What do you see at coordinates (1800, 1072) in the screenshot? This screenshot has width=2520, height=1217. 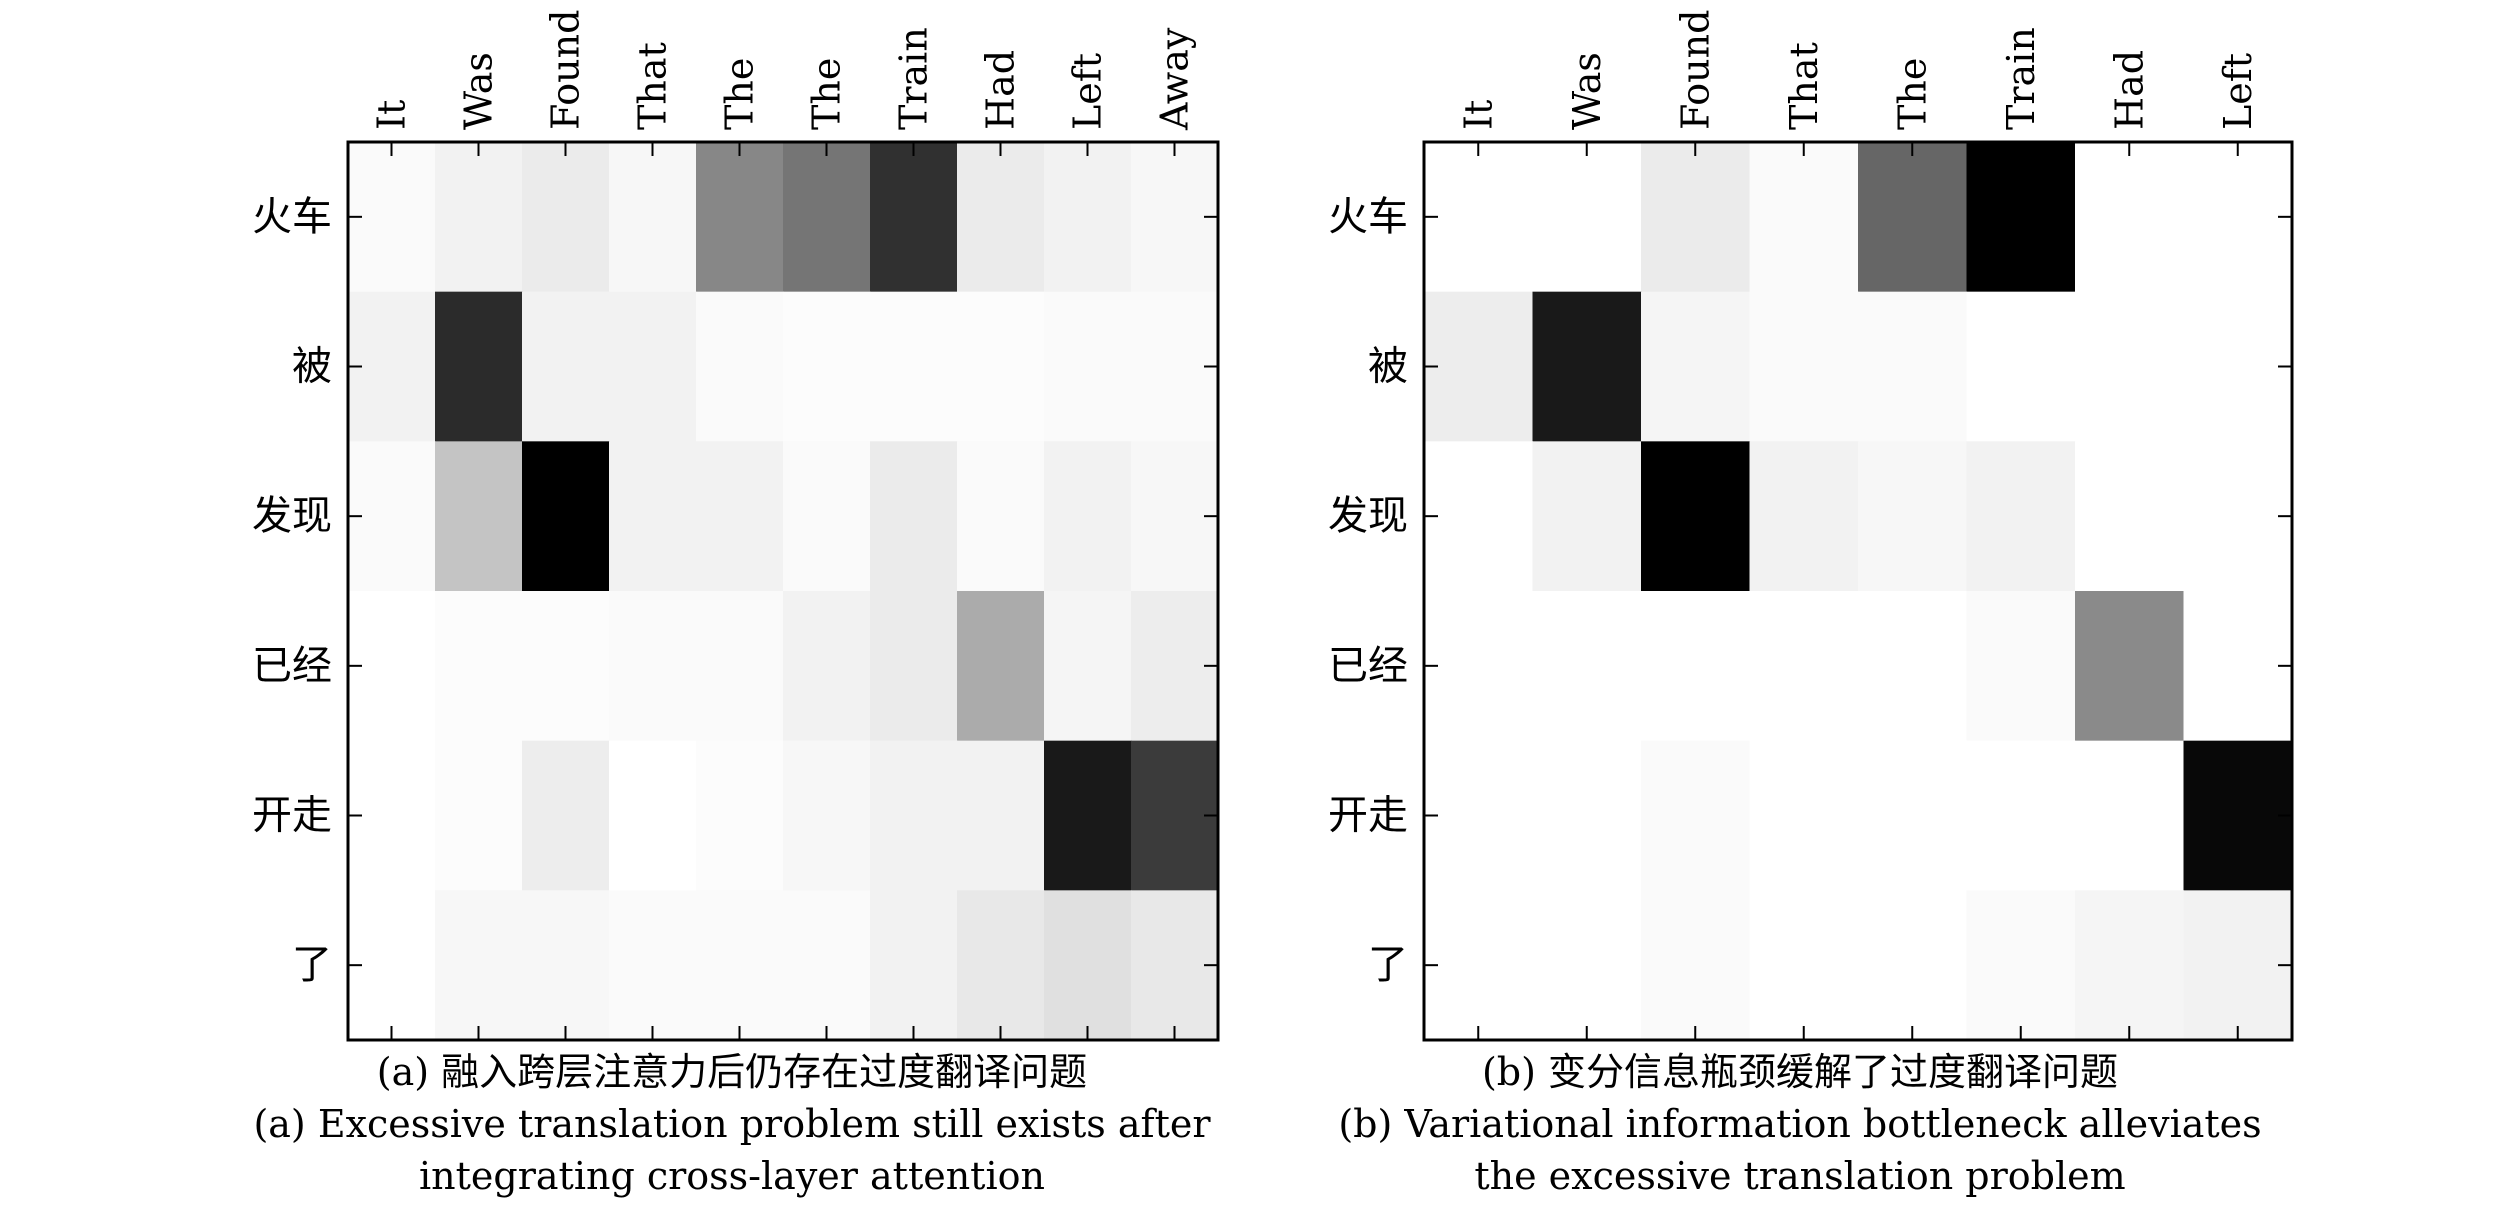 I see `caption-b-line1: (b) 变分信息瓶颈缓解了过度翻译问题` at bounding box center [1800, 1072].